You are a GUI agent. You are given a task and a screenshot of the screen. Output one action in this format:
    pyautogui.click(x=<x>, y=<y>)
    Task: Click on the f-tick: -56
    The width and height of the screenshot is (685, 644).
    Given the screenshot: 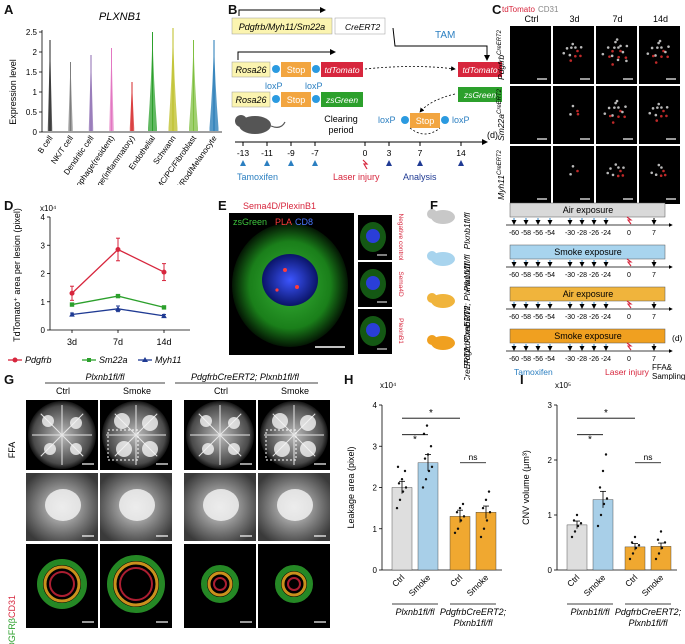 What is the action you would take?
    pyautogui.click(x=538, y=275)
    